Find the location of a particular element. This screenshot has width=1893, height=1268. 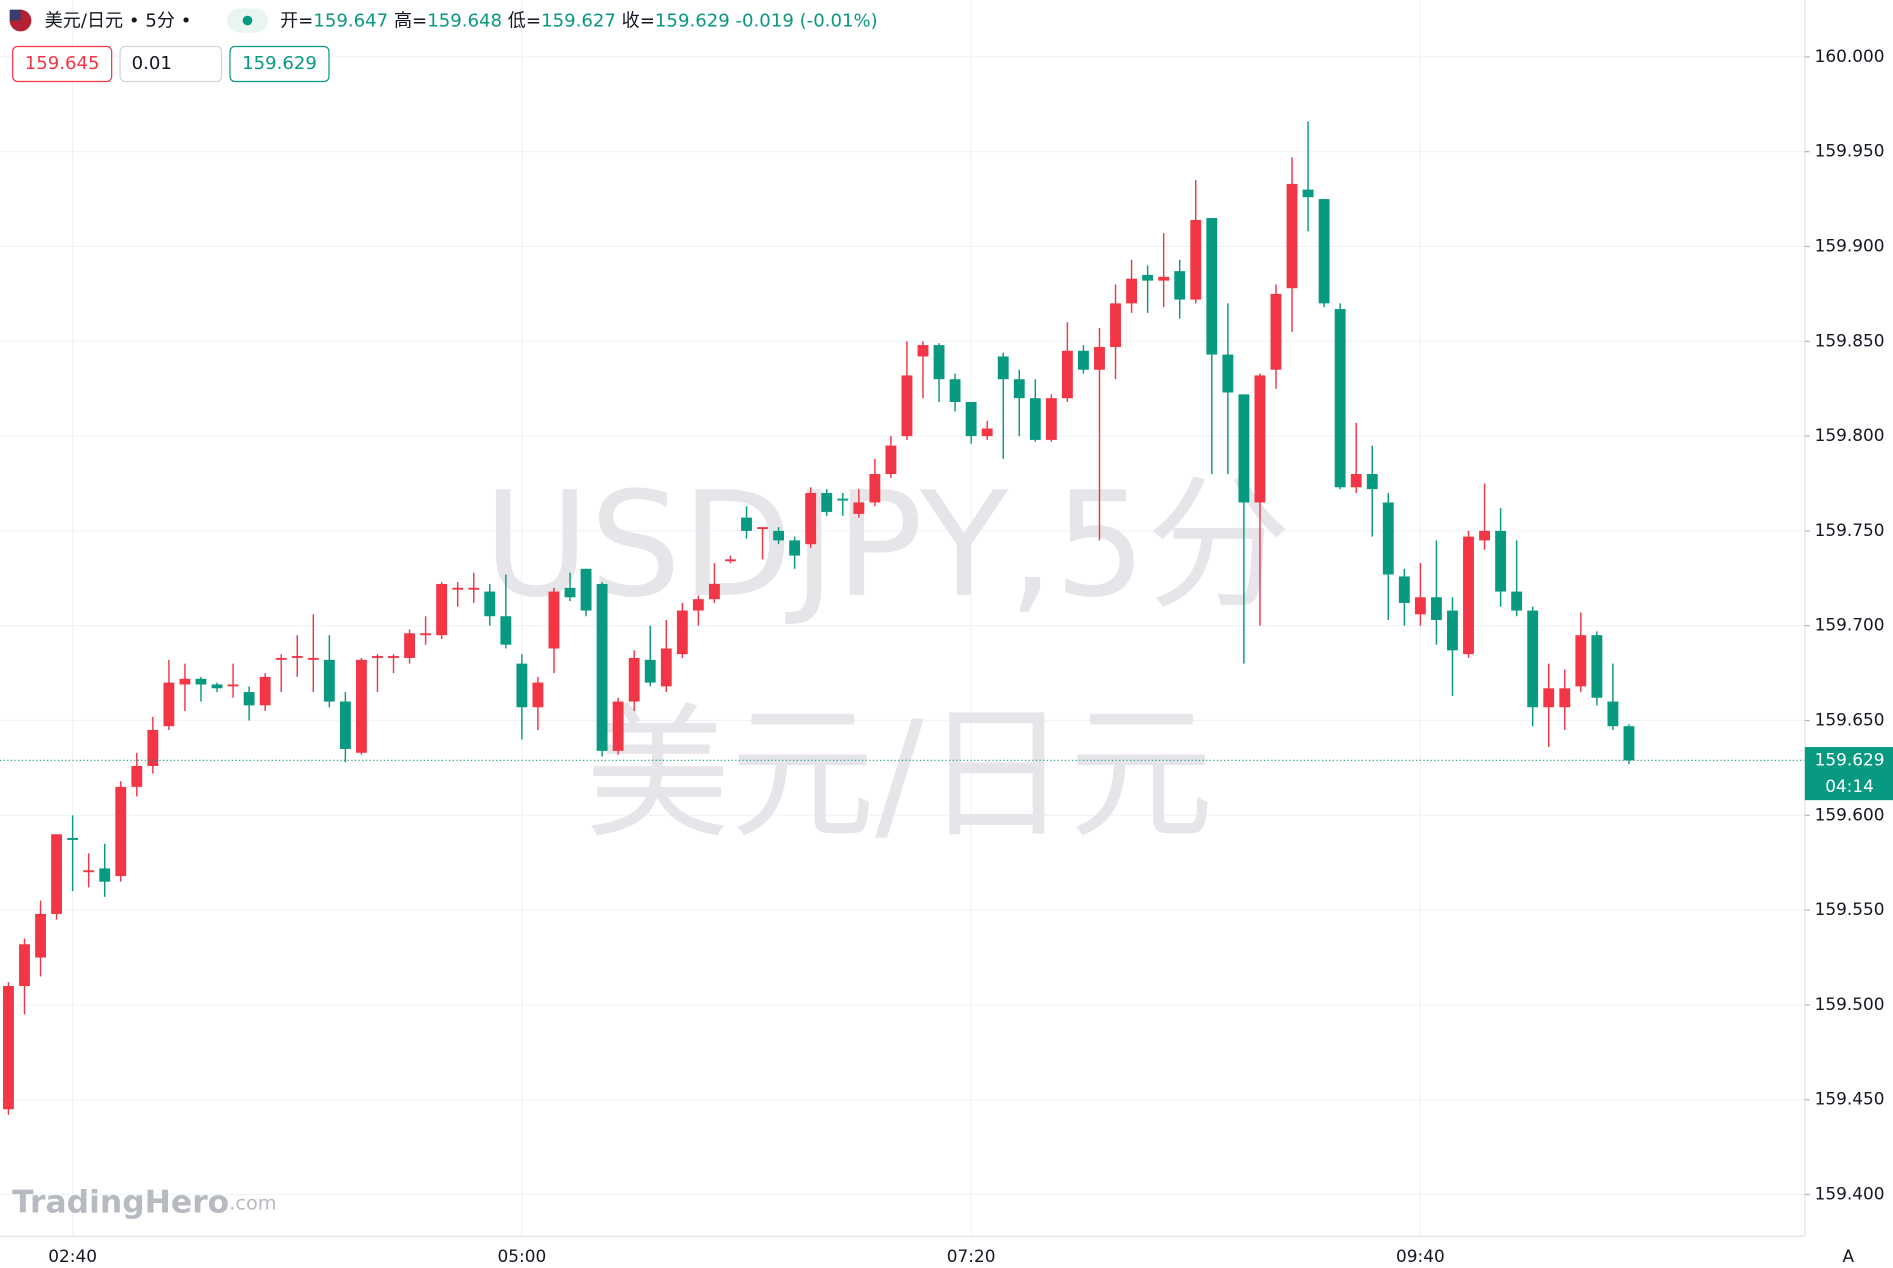

buy-button is located at coordinates (279, 64).